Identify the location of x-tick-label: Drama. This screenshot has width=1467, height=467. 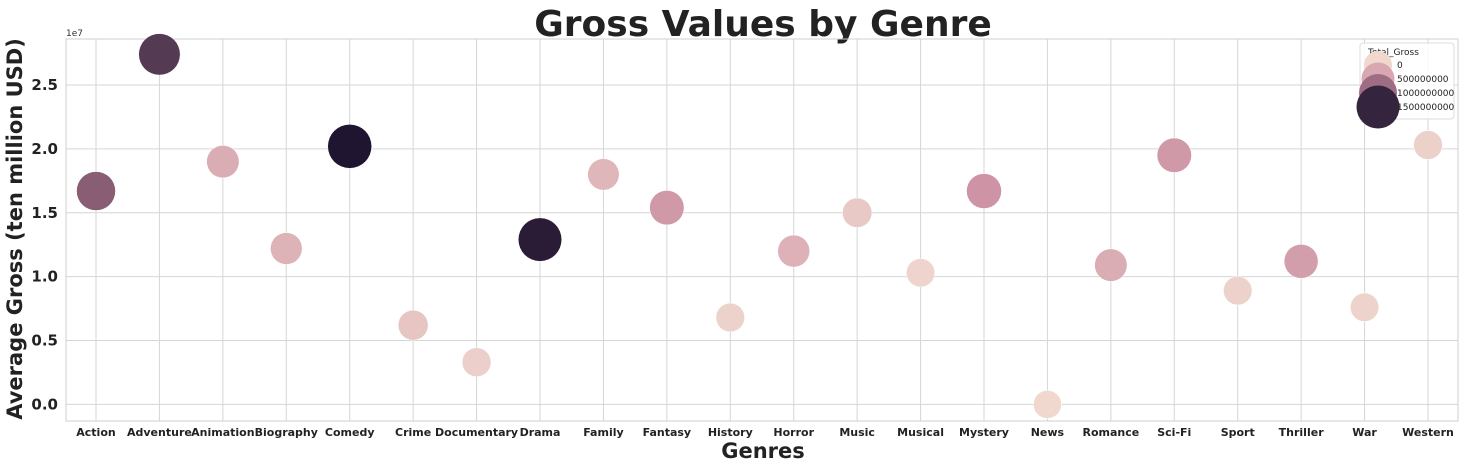
(540, 432).